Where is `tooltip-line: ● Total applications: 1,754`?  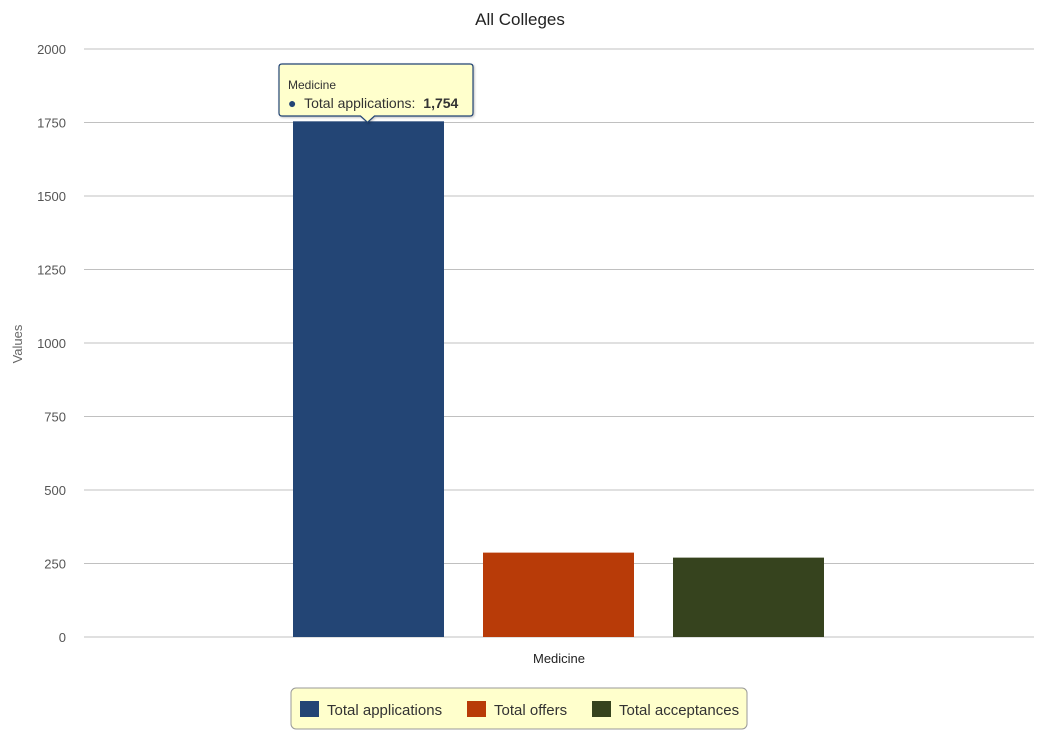
tooltip-line: ● Total applications: 1,754 is located at coordinates (373, 103).